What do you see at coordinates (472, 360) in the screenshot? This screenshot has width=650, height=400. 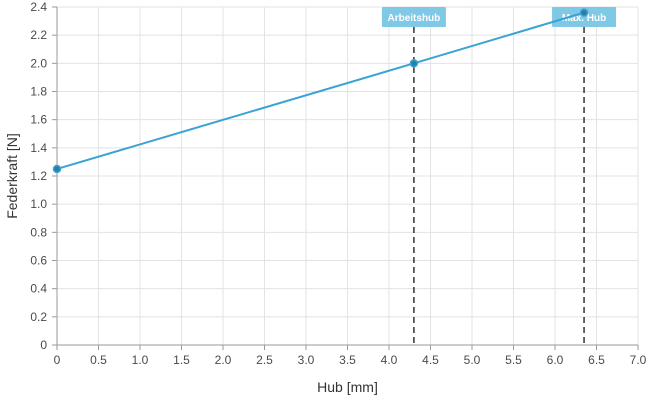 I see `x-tick-label: 5.0` at bounding box center [472, 360].